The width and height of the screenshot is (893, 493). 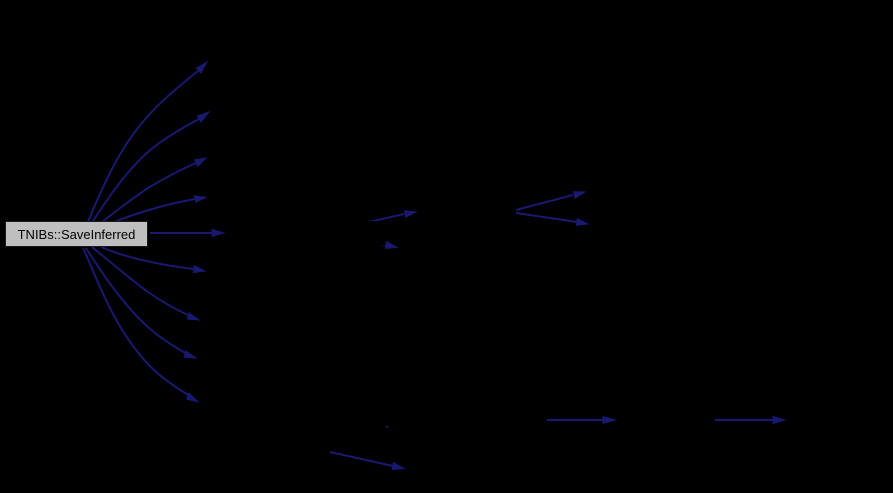 What do you see at coordinates (579, 195) in the screenshot?
I see `edge-mid-c-arrowhead` at bounding box center [579, 195].